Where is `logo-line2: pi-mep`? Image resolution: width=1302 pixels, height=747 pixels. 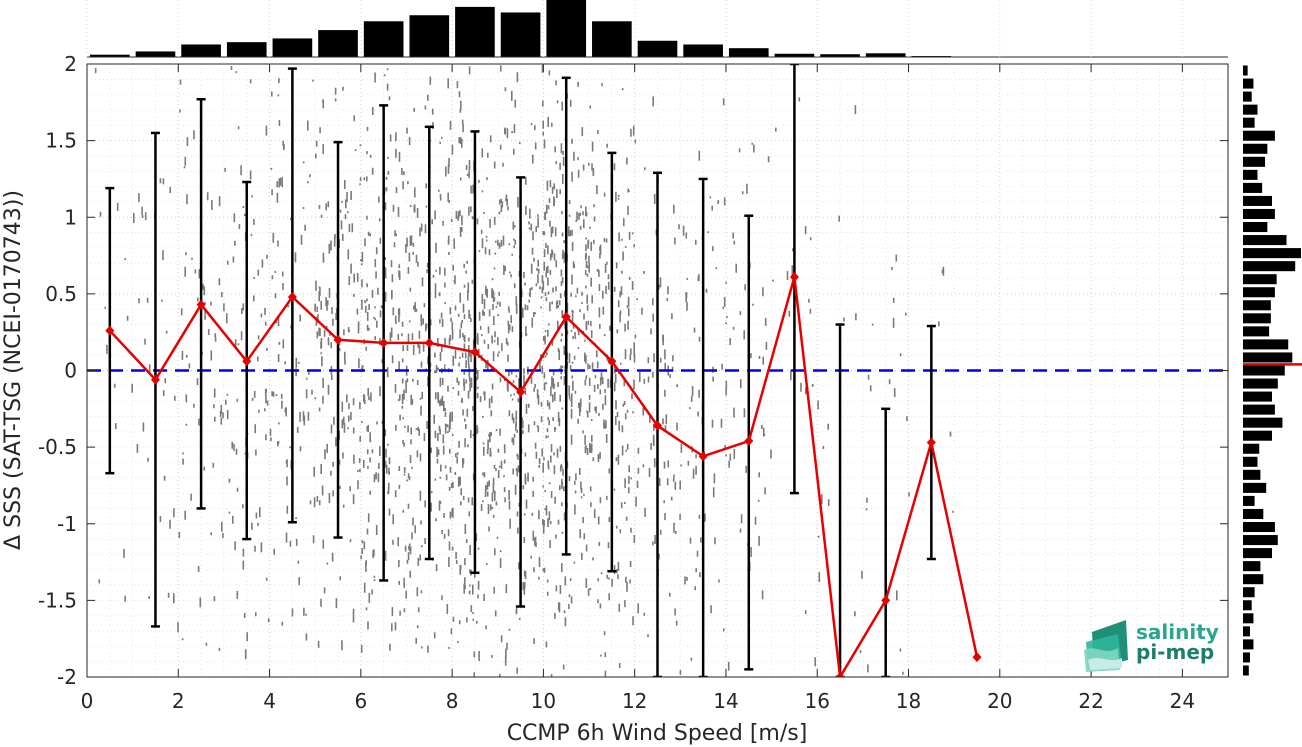 logo-line2: pi-mep is located at coordinates (1175, 652).